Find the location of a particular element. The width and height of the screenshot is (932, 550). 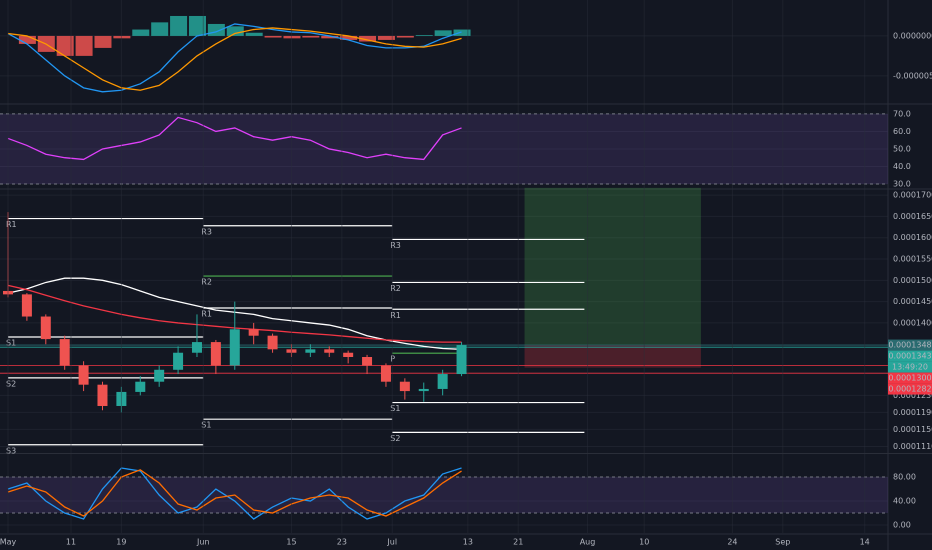

countdown: 13:49:20 is located at coordinates (910, 367).